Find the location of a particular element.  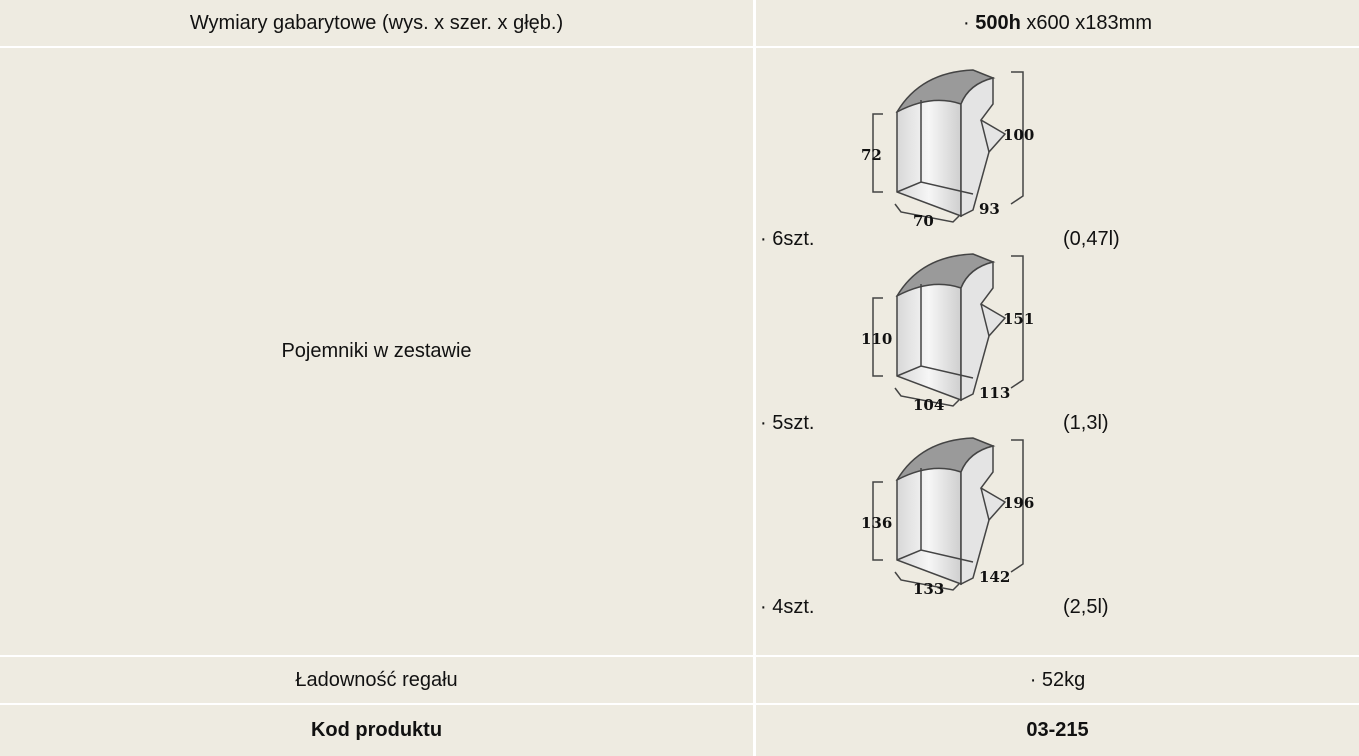

cell: · 52kg is located at coordinates (1057, 680).